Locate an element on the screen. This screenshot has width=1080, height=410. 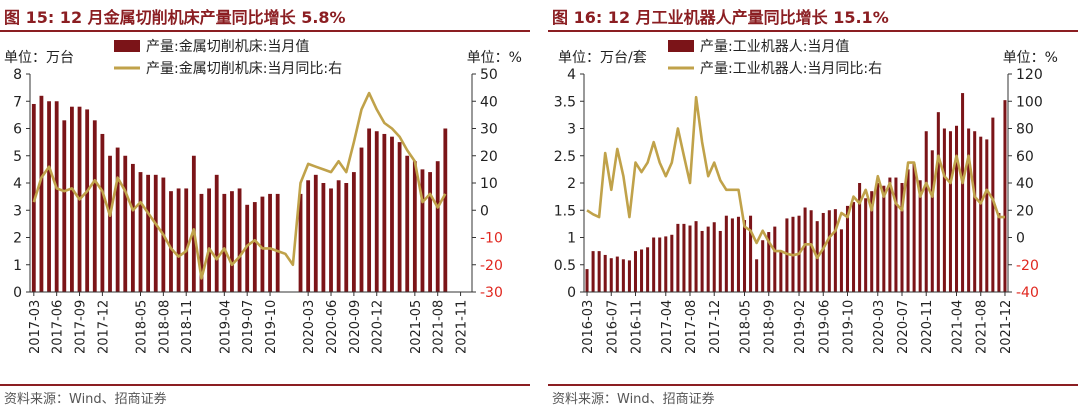
source-note: 资料来源：Wind、招商证券 is located at coordinates (633, 399).